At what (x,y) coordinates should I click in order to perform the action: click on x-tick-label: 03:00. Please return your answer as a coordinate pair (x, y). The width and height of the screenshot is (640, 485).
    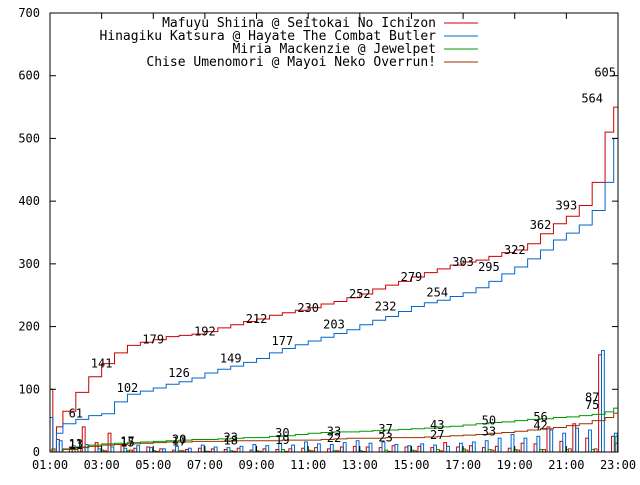
    Looking at the image, I should click on (102, 465).